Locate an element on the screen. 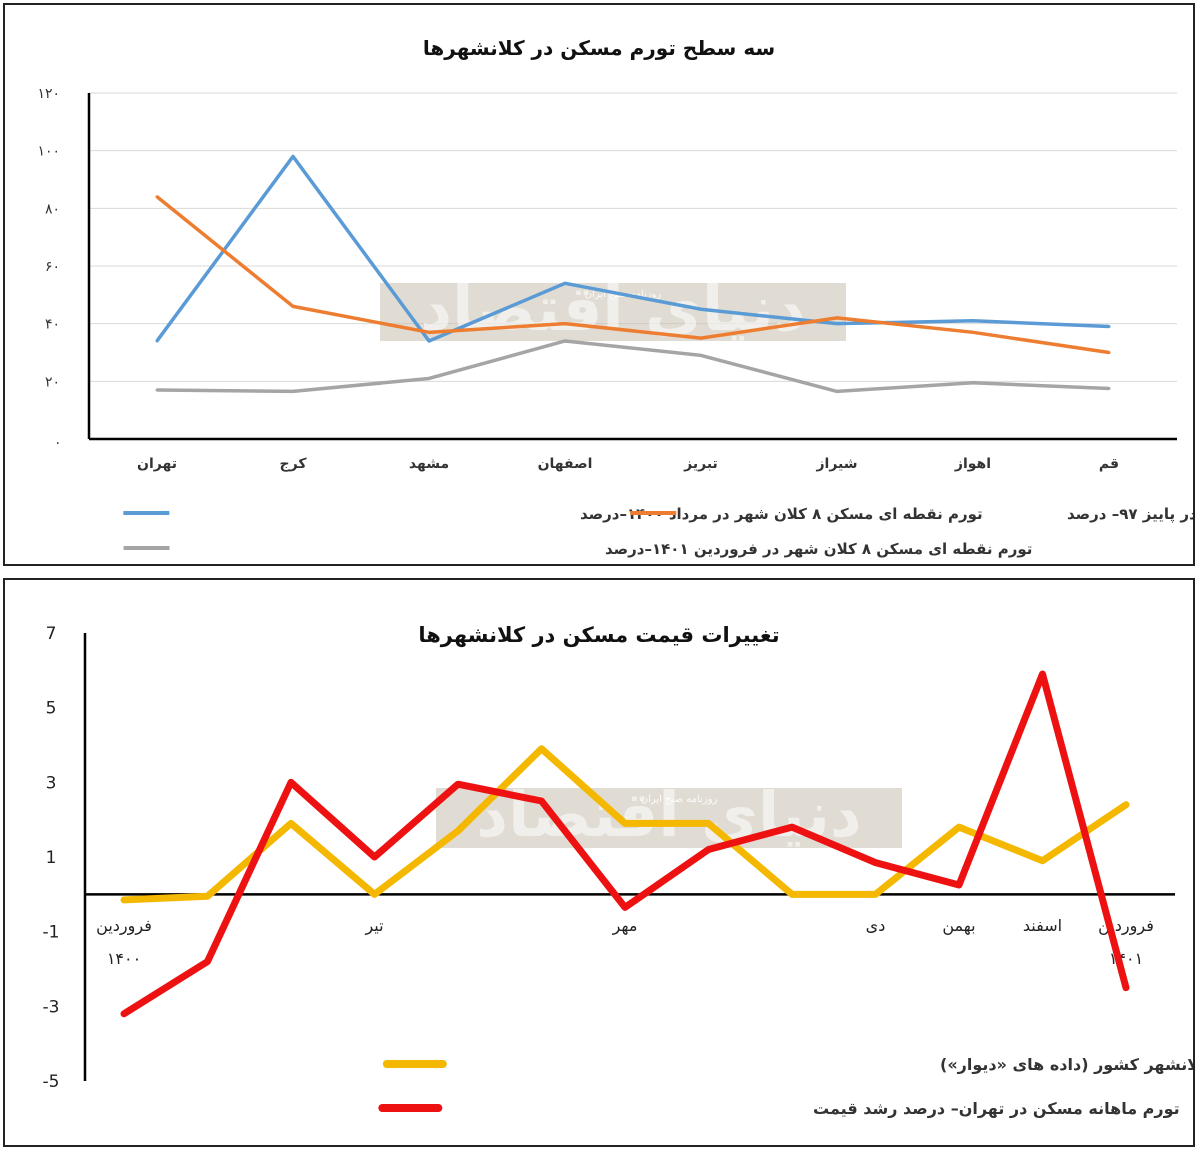 This screenshot has width=1200, height=1150. x-tick-label: فروردین is located at coordinates (124, 926).